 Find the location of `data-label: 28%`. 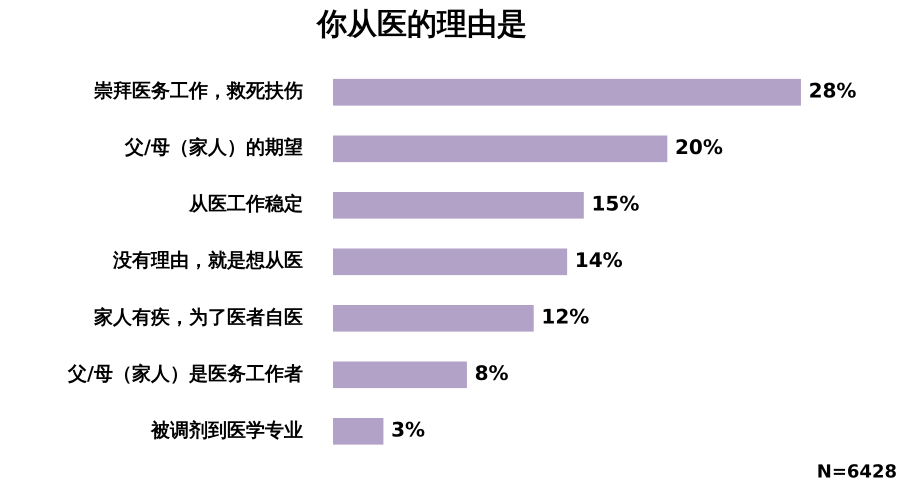

data-label: 28% is located at coordinates (832, 90).